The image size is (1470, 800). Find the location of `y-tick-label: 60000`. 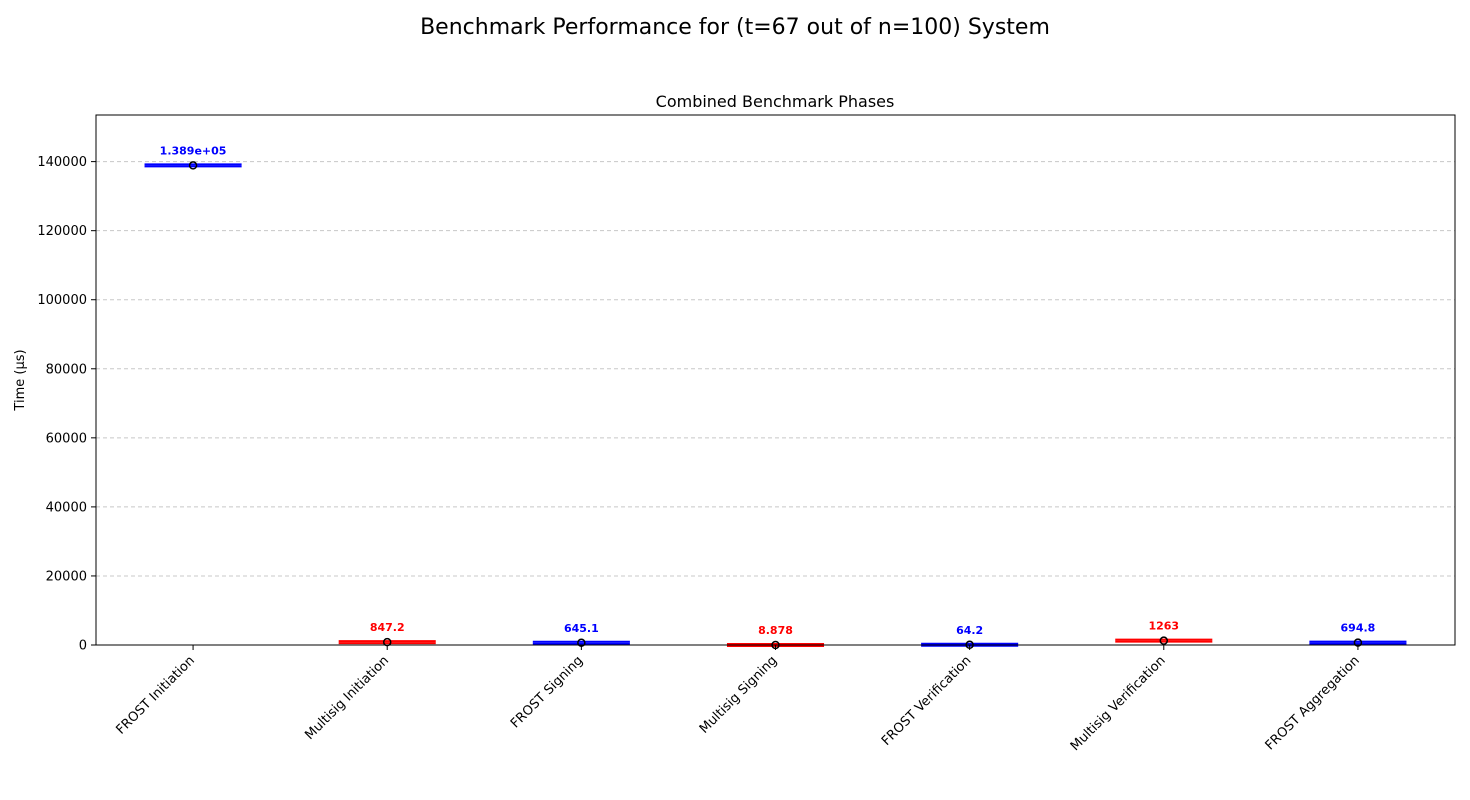

y-tick-label: 60000 is located at coordinates (66, 438).